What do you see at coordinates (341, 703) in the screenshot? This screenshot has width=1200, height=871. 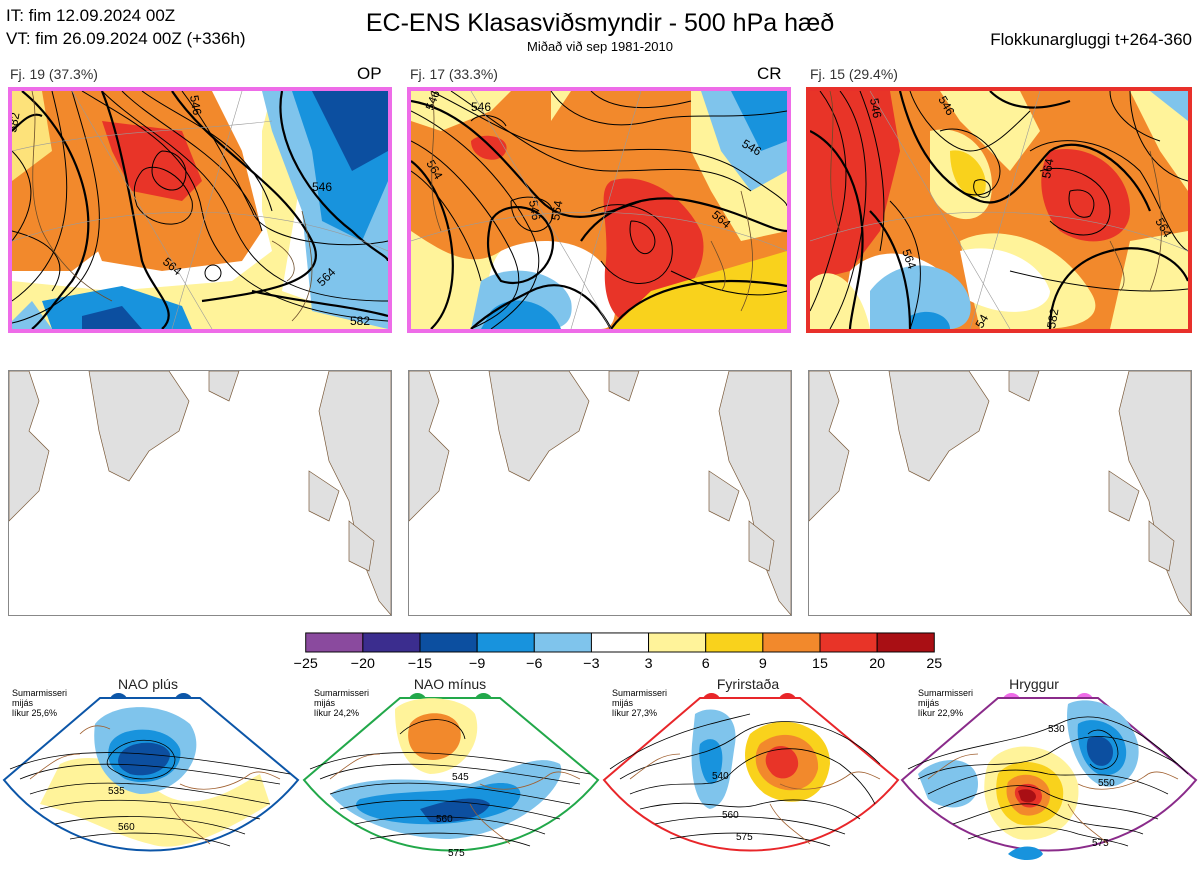 I see `regime-2-info: Sumarmisseri mijás líkur 24,2%` at bounding box center [341, 703].